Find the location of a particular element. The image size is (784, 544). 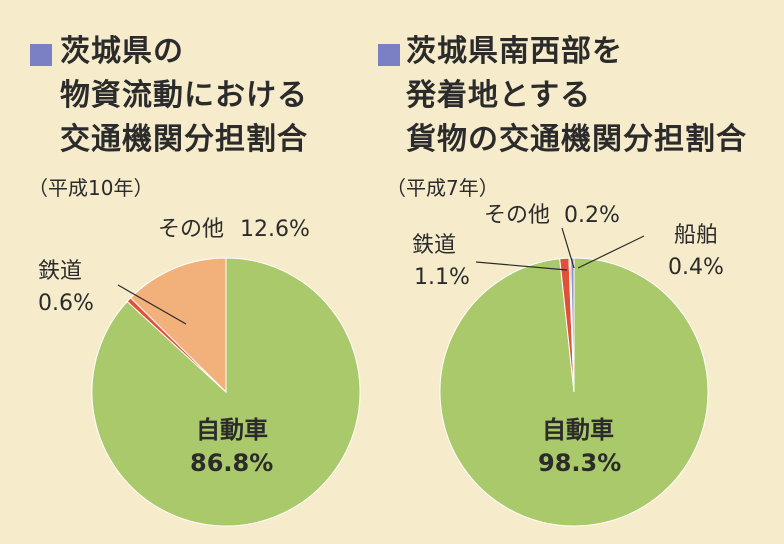

left-title-line-3: 交通機関分担割合 is located at coordinates (184, 139).